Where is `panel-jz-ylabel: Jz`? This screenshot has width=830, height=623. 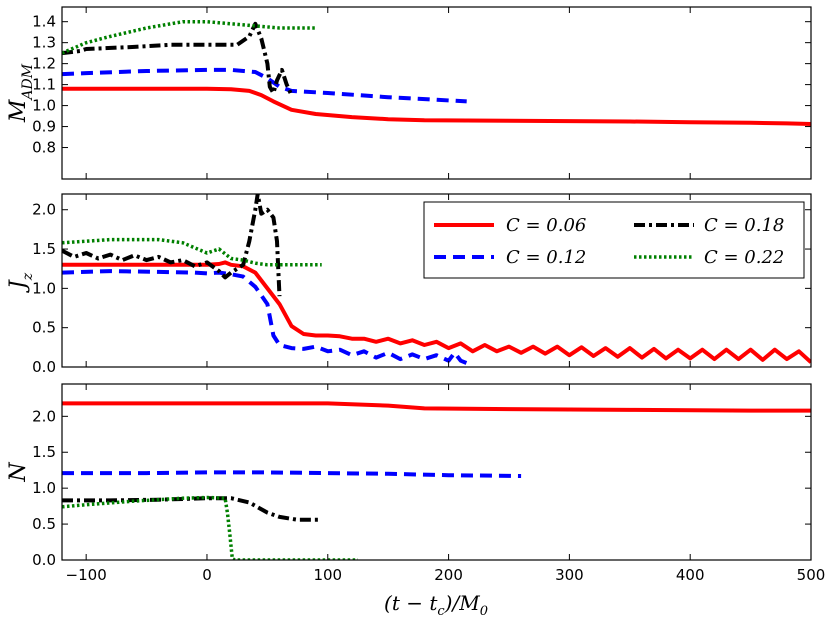
panel-jz-ylabel: Jz is located at coordinates (21, 282).